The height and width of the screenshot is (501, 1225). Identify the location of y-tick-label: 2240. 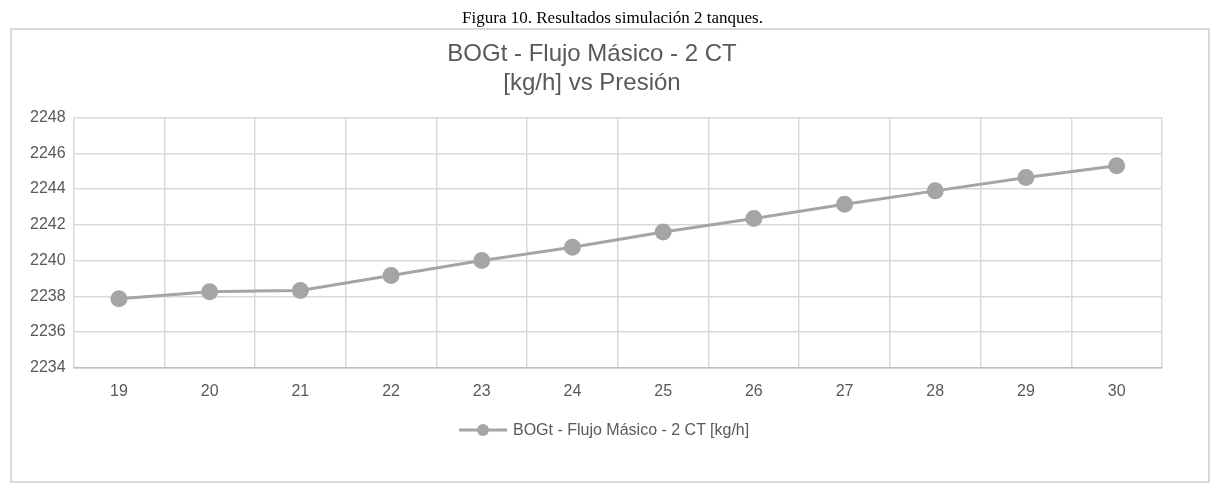
(48, 259).